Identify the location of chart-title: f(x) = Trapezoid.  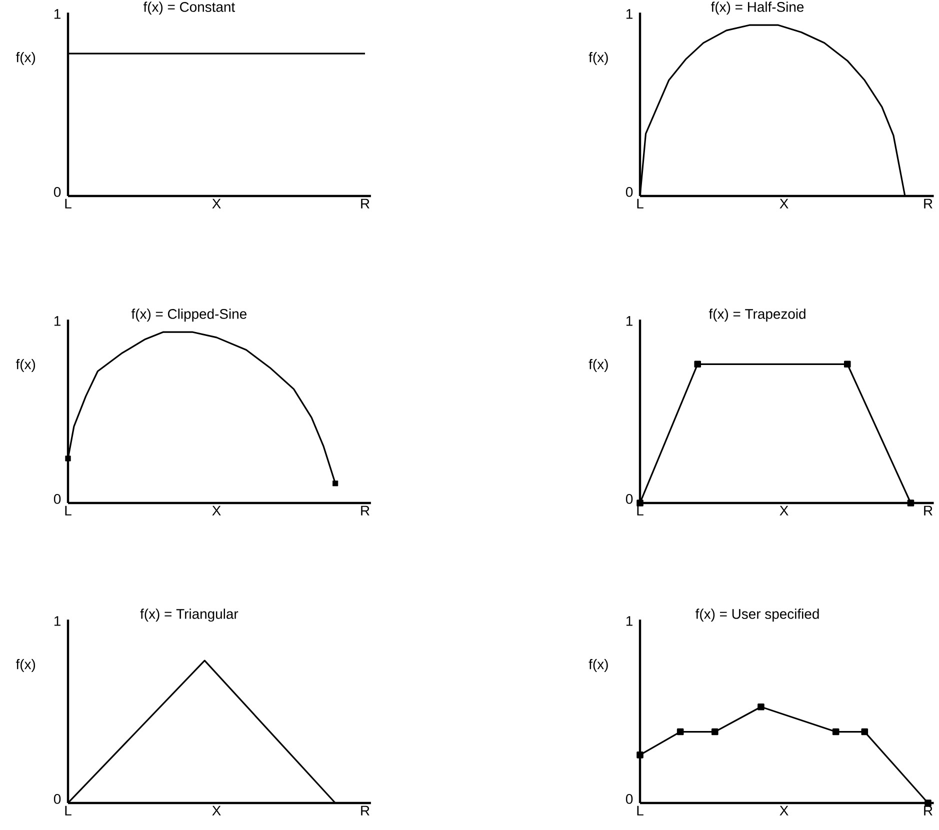
(757, 315).